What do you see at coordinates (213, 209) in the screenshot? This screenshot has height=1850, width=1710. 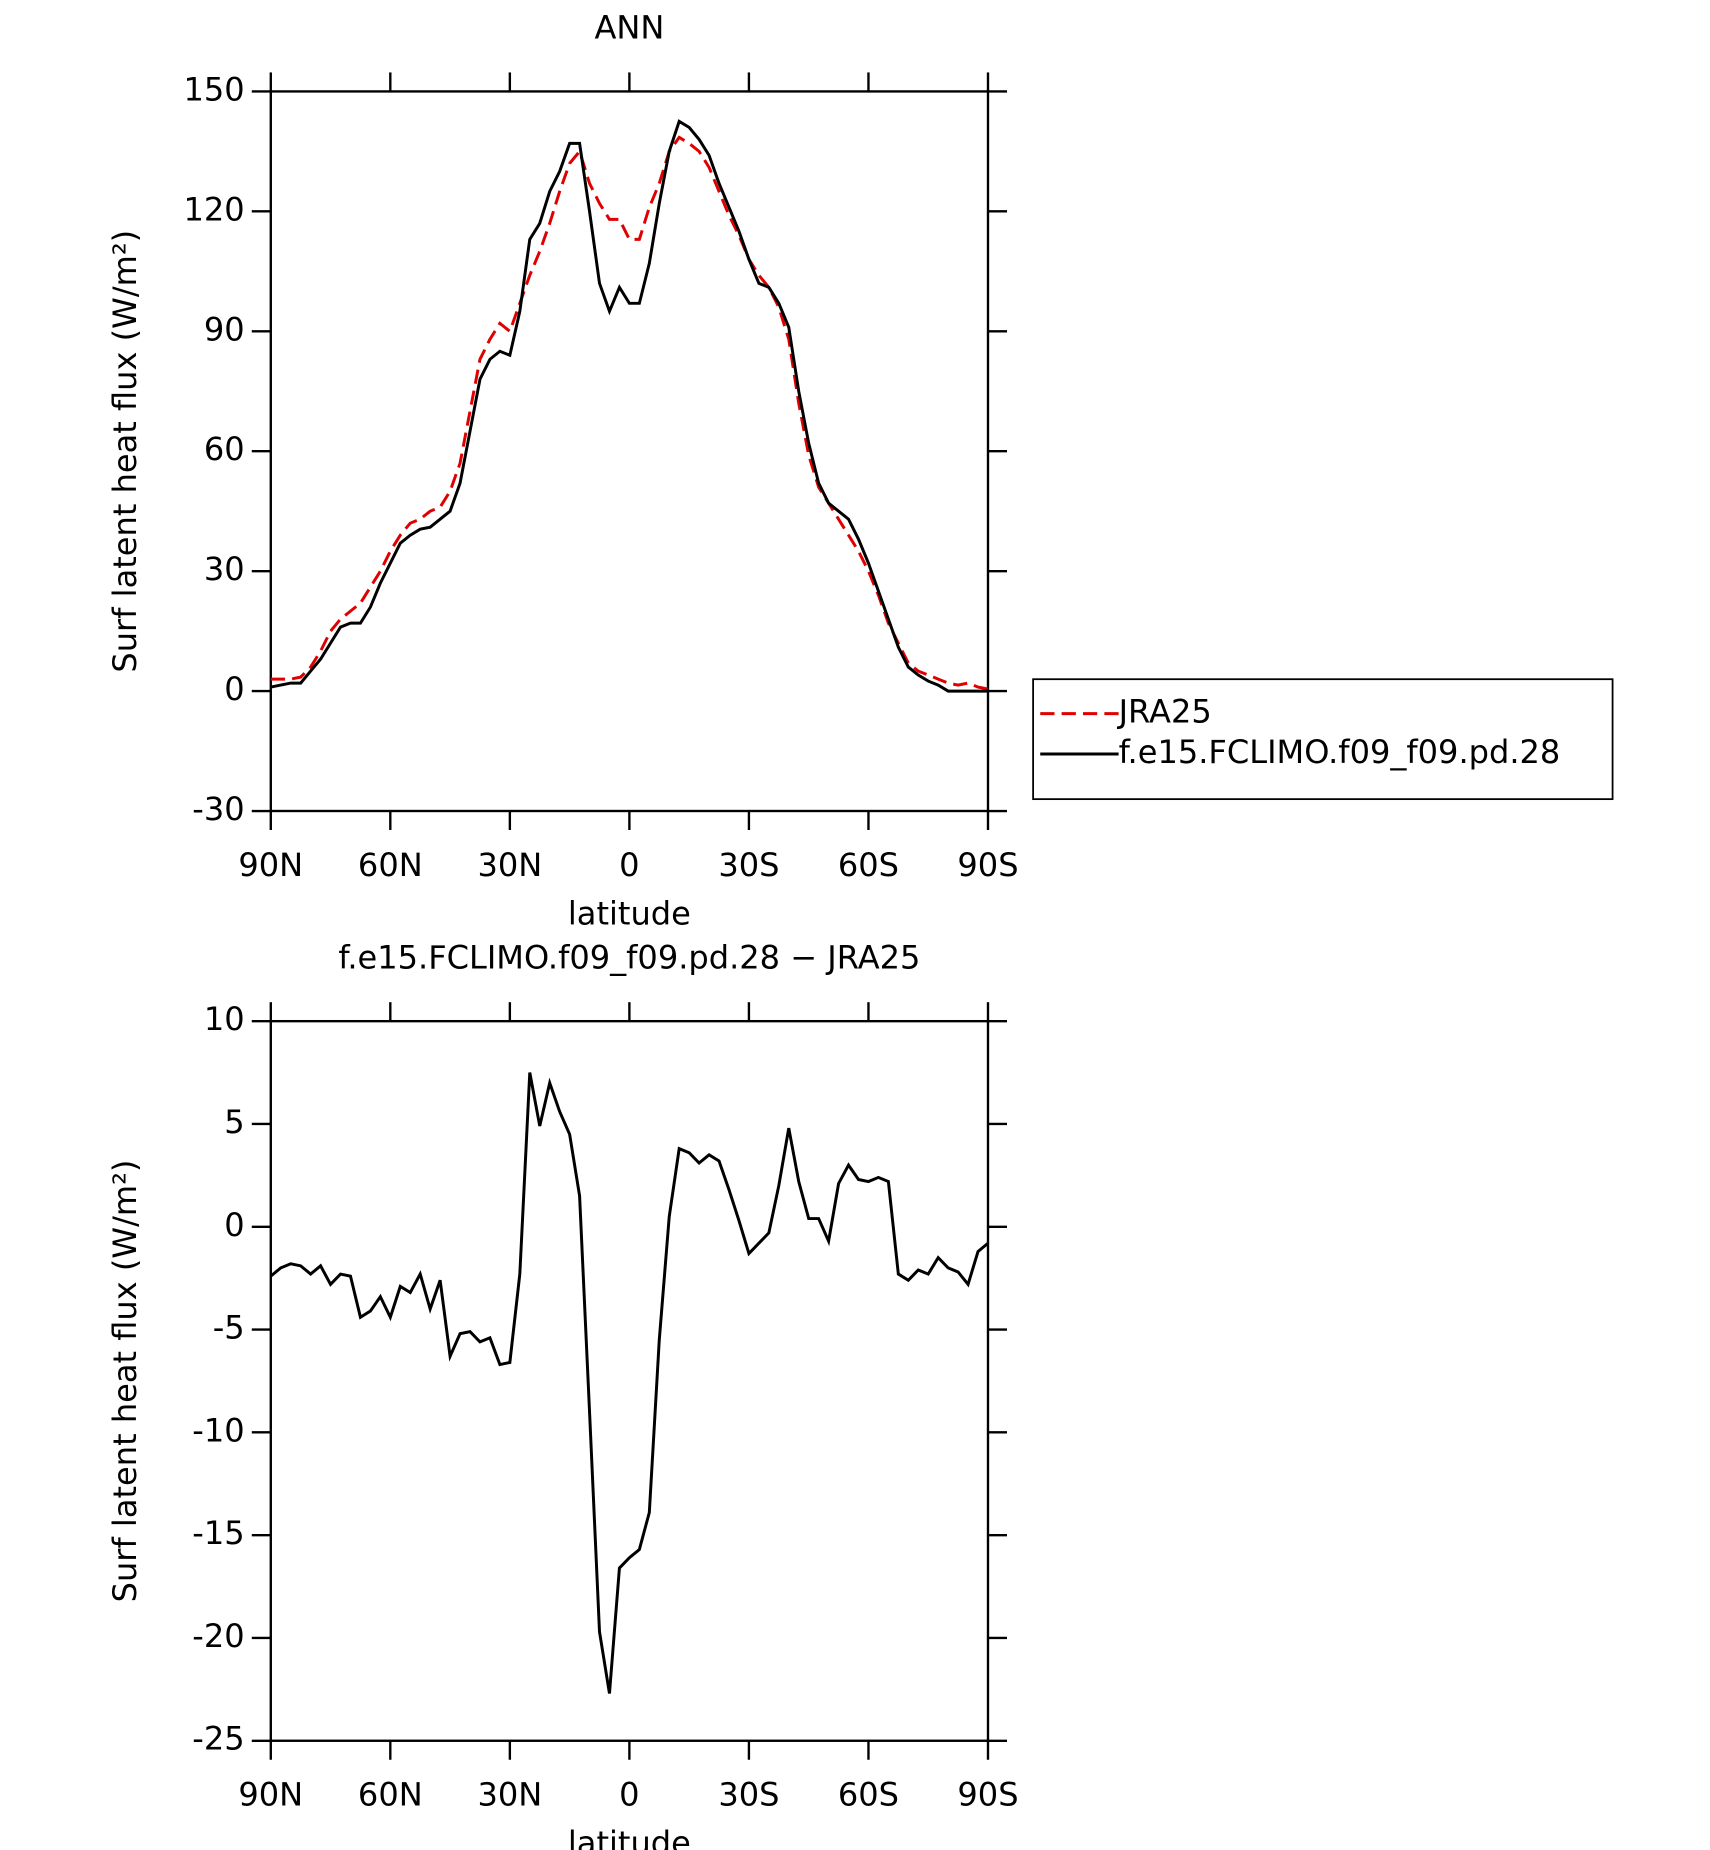 I see `y-tick-label: 120` at bounding box center [213, 209].